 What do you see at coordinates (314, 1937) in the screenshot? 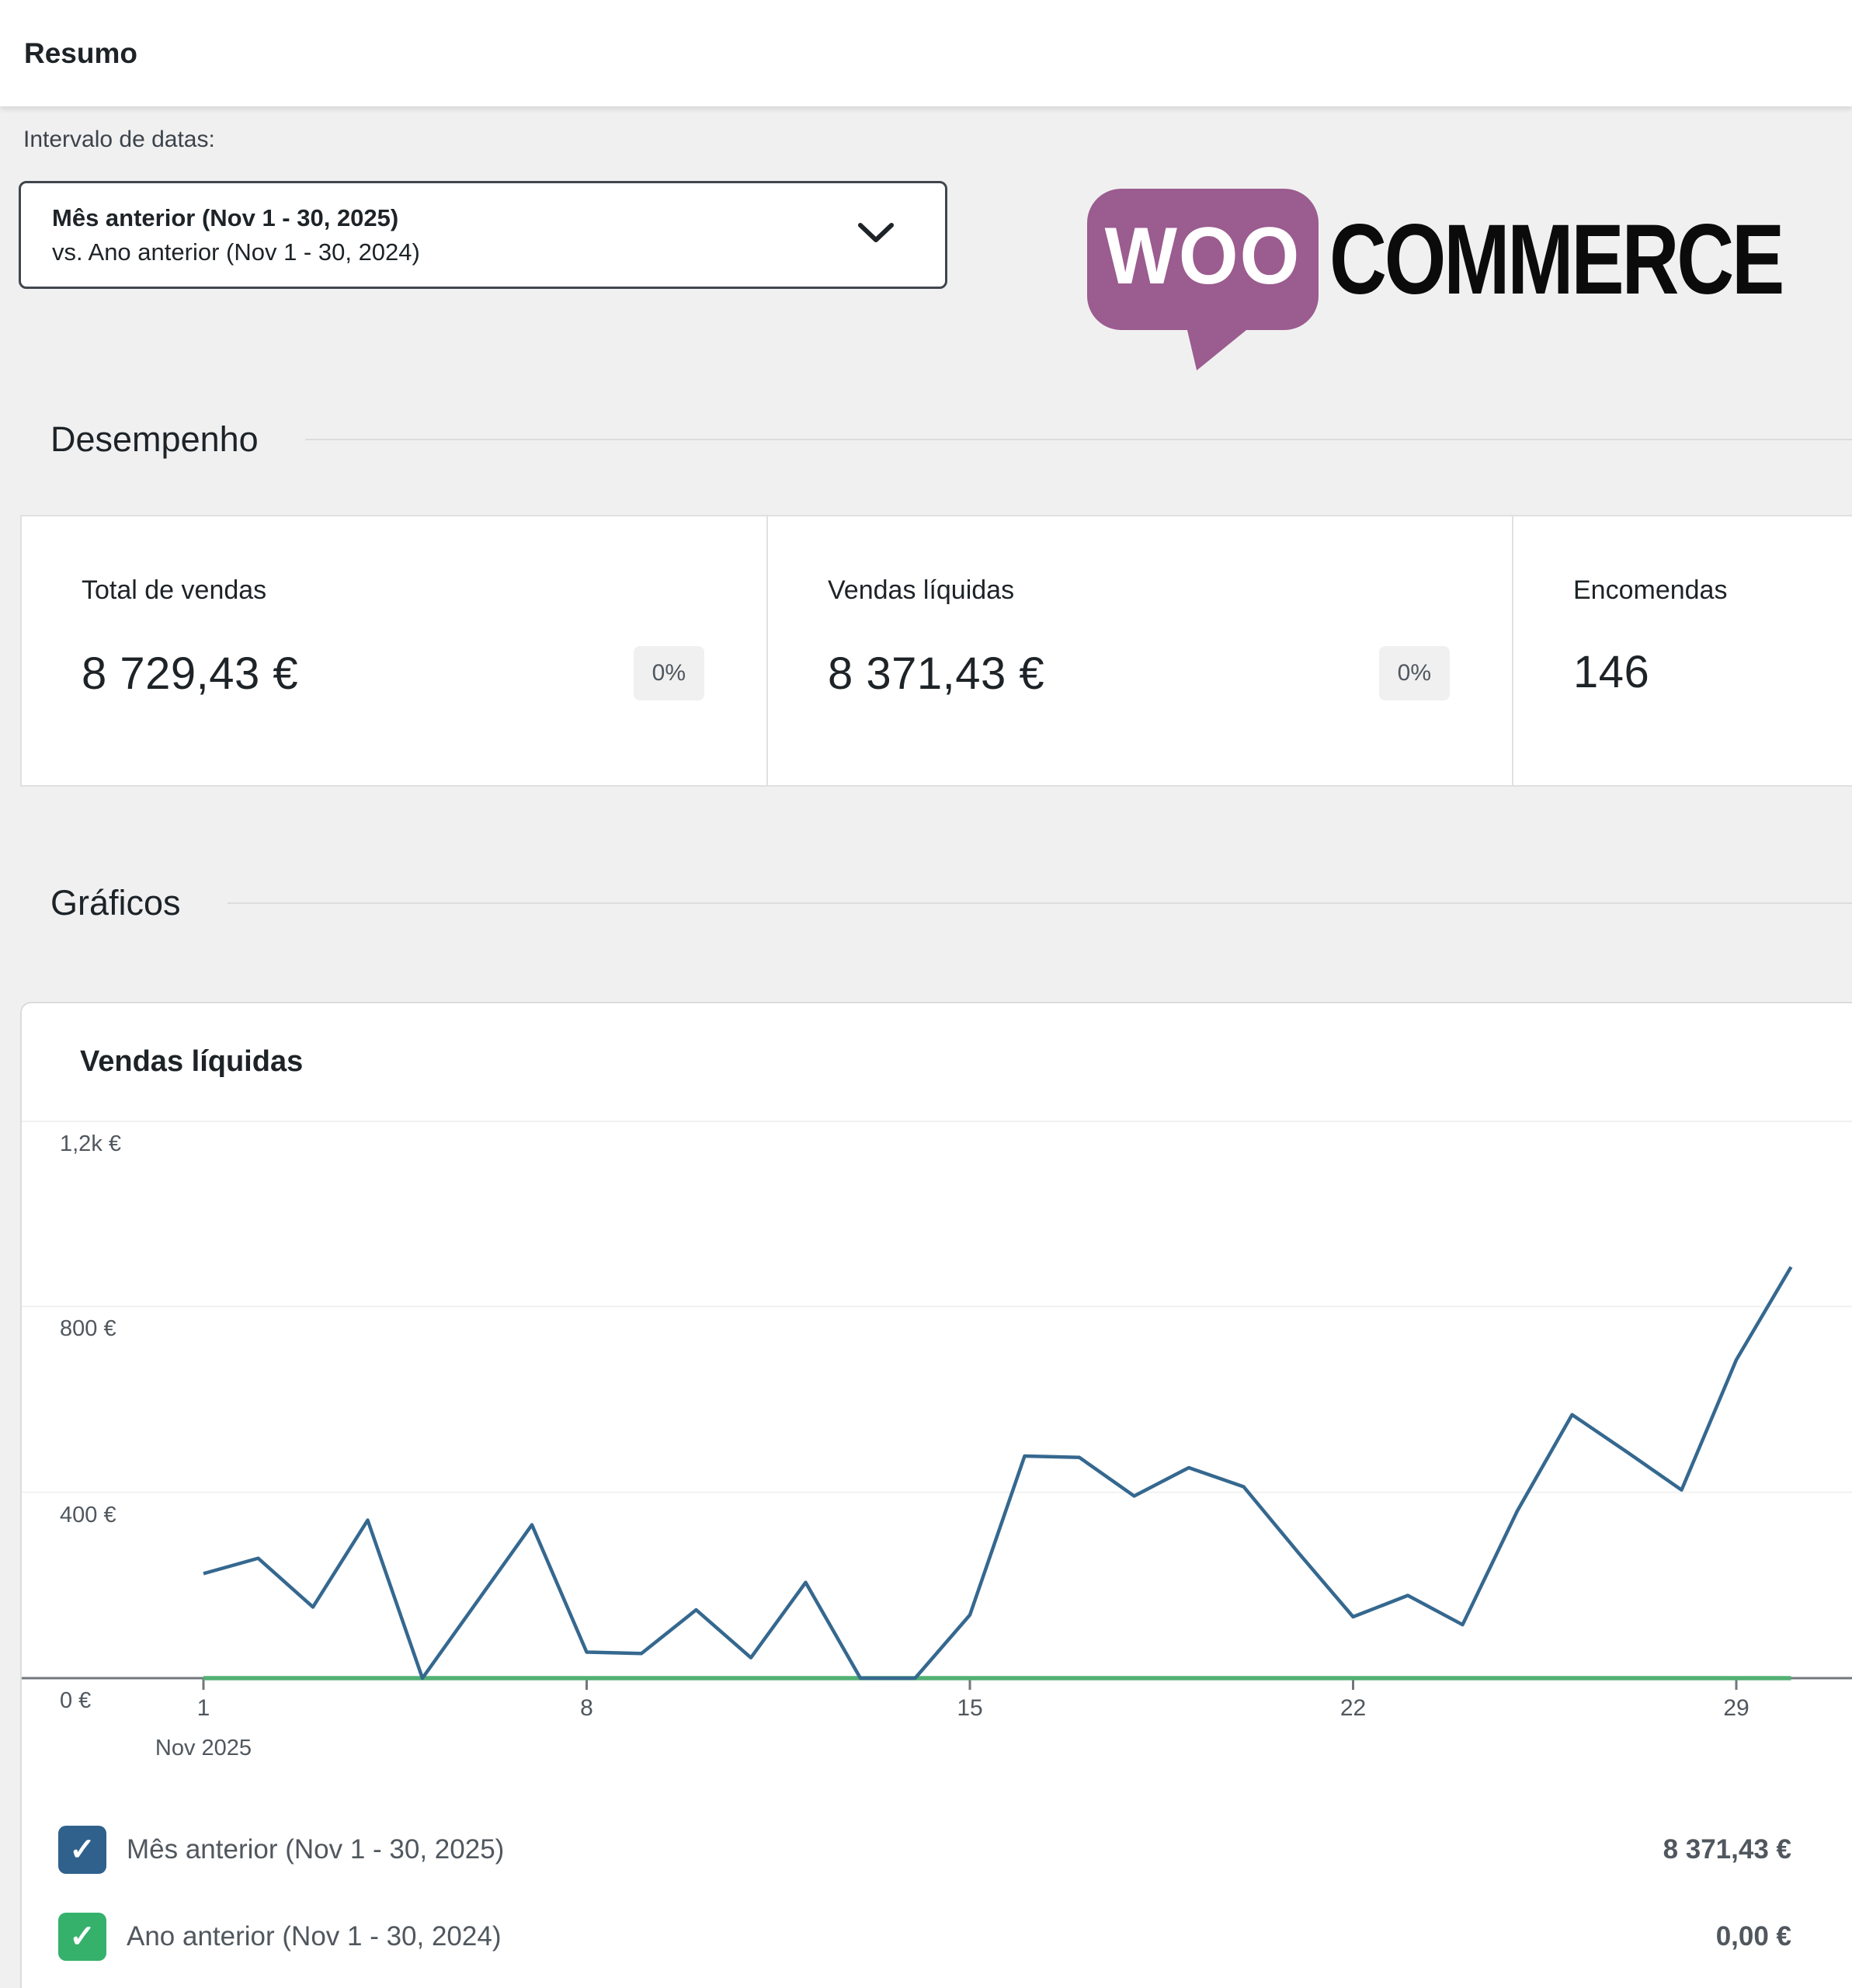
I see `legend-label: Ano anterior (Nov 1 - 30, 2024)` at bounding box center [314, 1937].